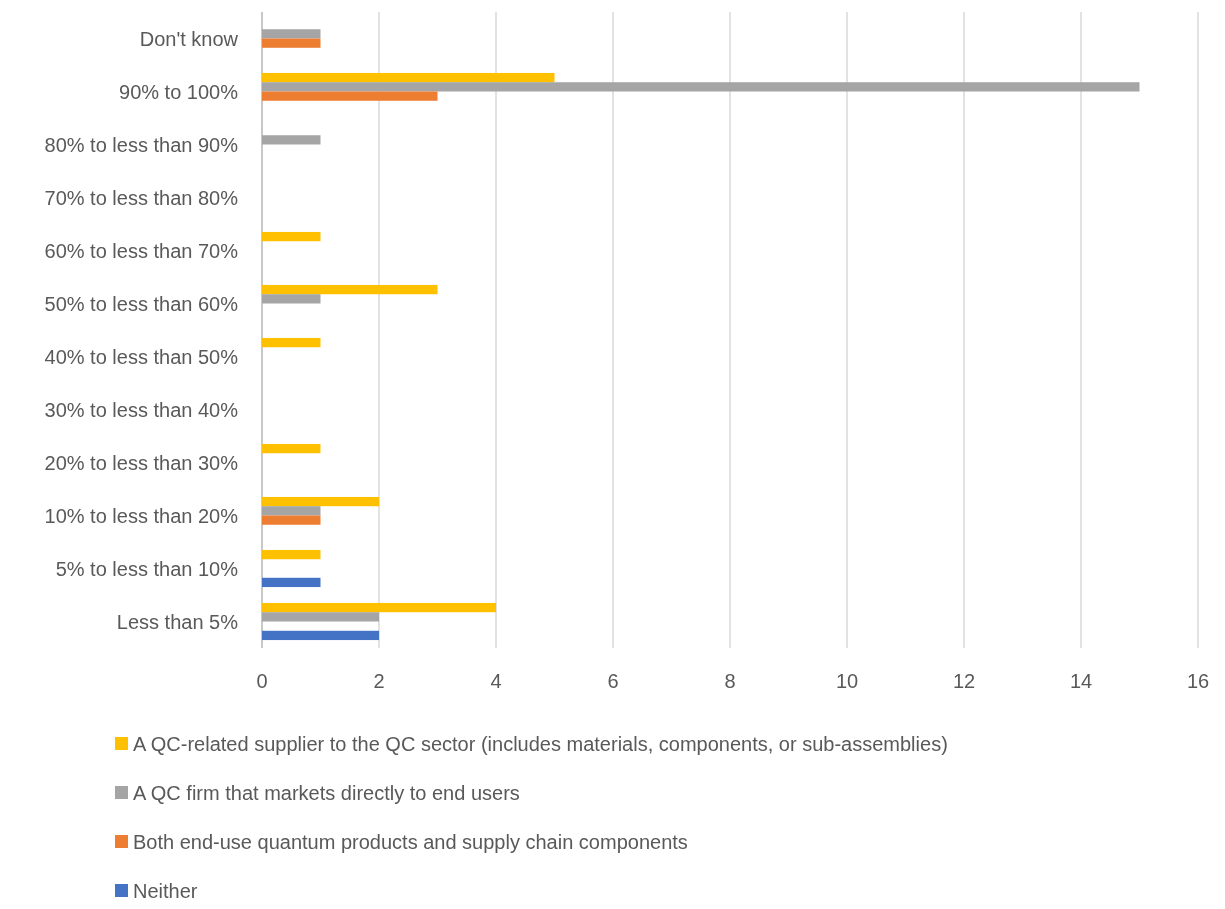 The width and height of the screenshot is (1225, 909). Describe the element at coordinates (177, 621) in the screenshot. I see `y-tick-label: Less than 5%` at that location.